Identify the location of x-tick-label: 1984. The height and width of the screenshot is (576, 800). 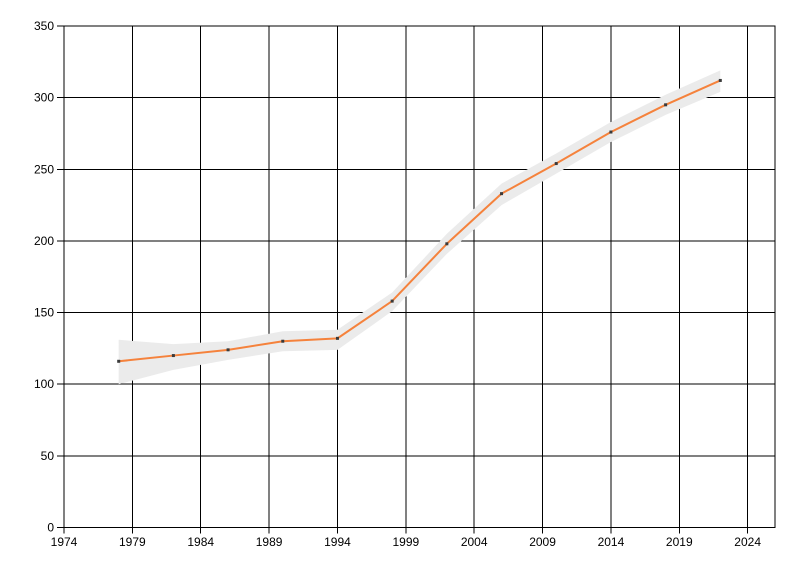
(200, 542).